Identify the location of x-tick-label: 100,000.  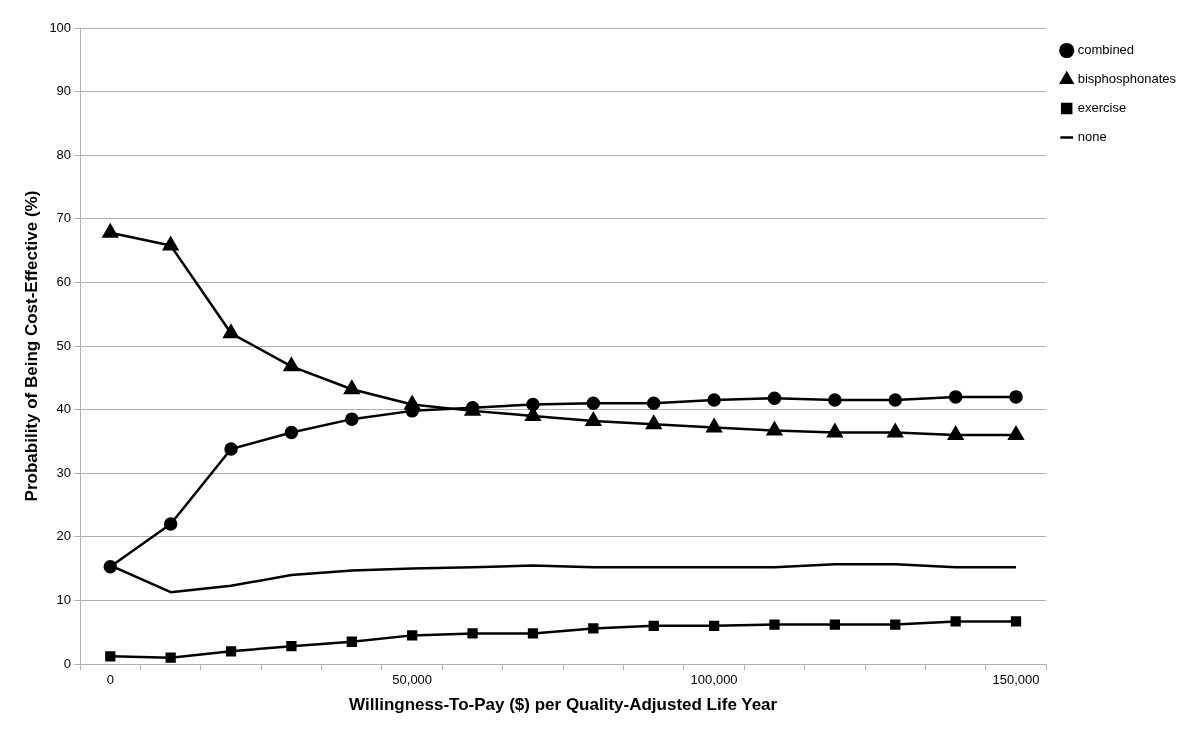
(714, 680).